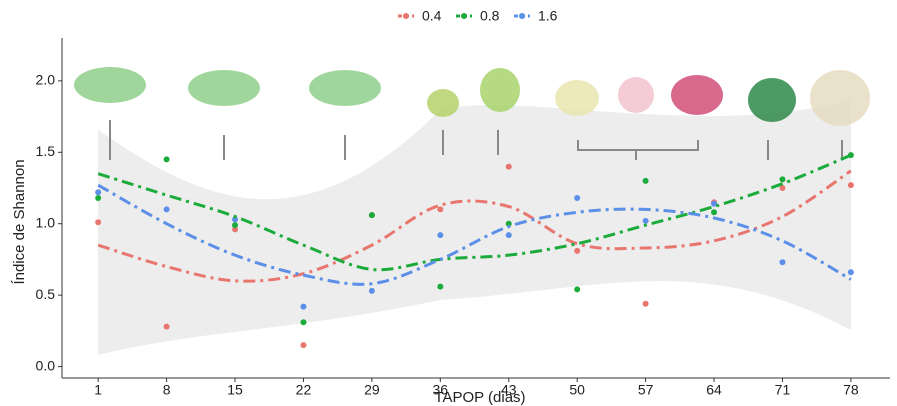 This screenshot has height=406, width=897. I want to click on marker-bracket, so click(638, 145).